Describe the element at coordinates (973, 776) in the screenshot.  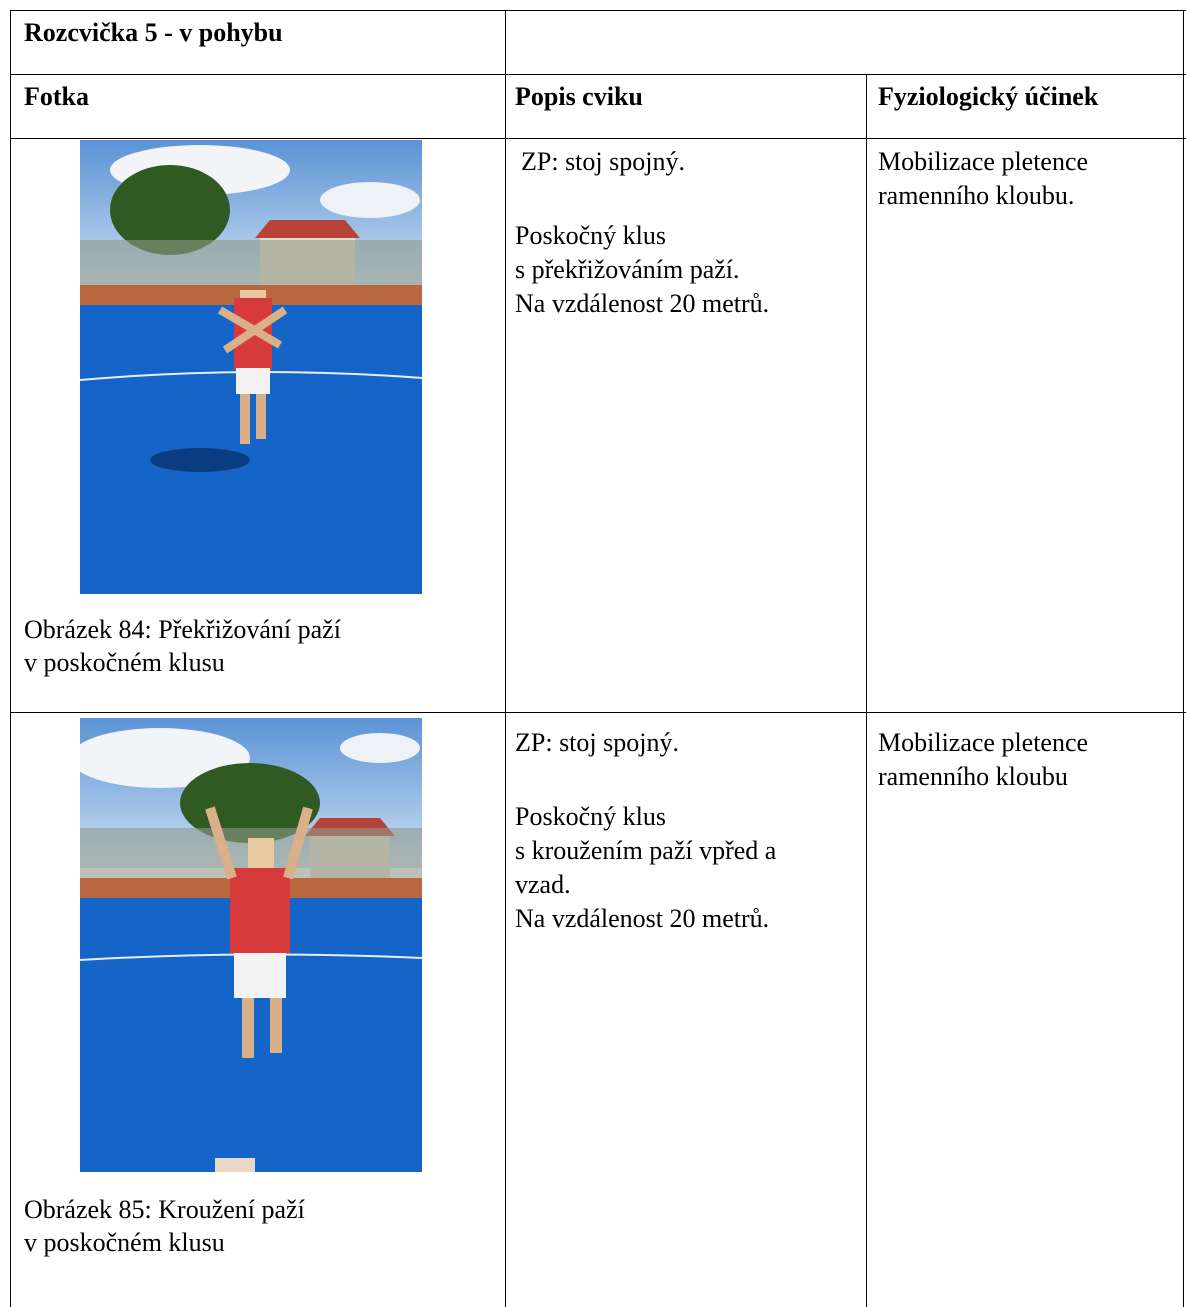
I see `effect-text: ramenního kloubu` at that location.